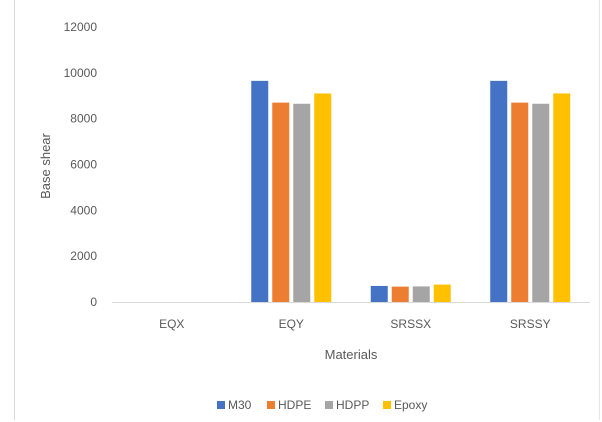 This screenshot has width=602, height=422. Describe the element at coordinates (240, 405) in the screenshot. I see `legend-label: M30` at that location.